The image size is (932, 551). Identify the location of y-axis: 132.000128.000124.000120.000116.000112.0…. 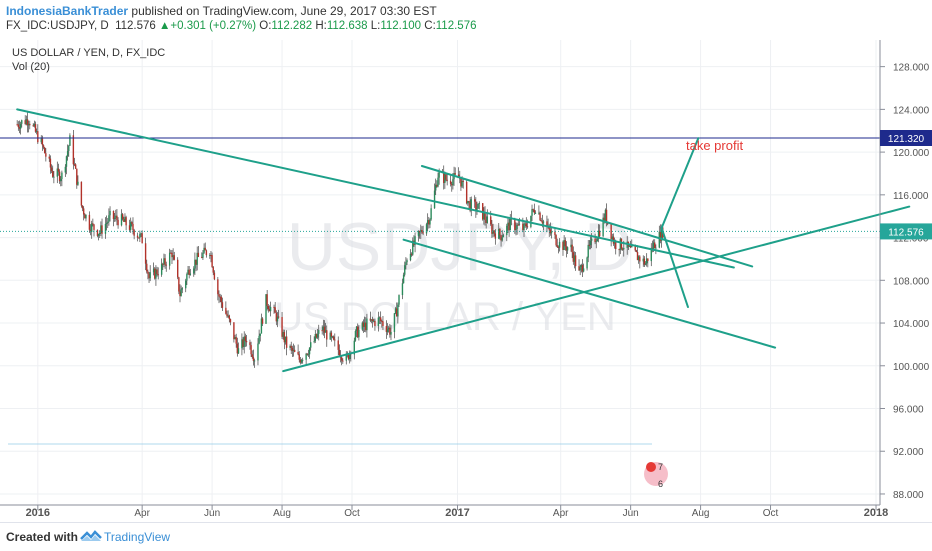
(905, 270).